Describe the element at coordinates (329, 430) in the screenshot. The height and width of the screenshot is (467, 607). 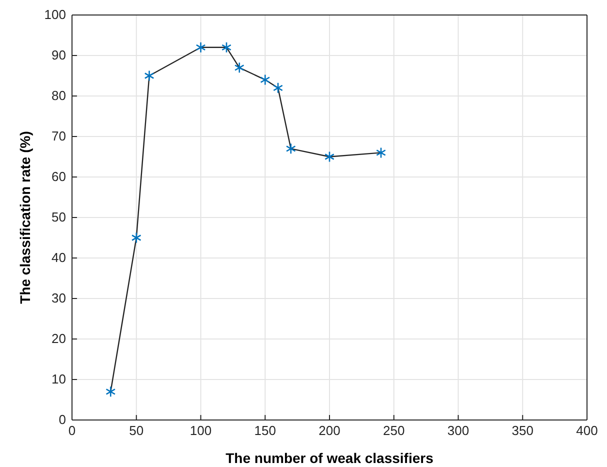
I see `x-tick-label: 200` at that location.